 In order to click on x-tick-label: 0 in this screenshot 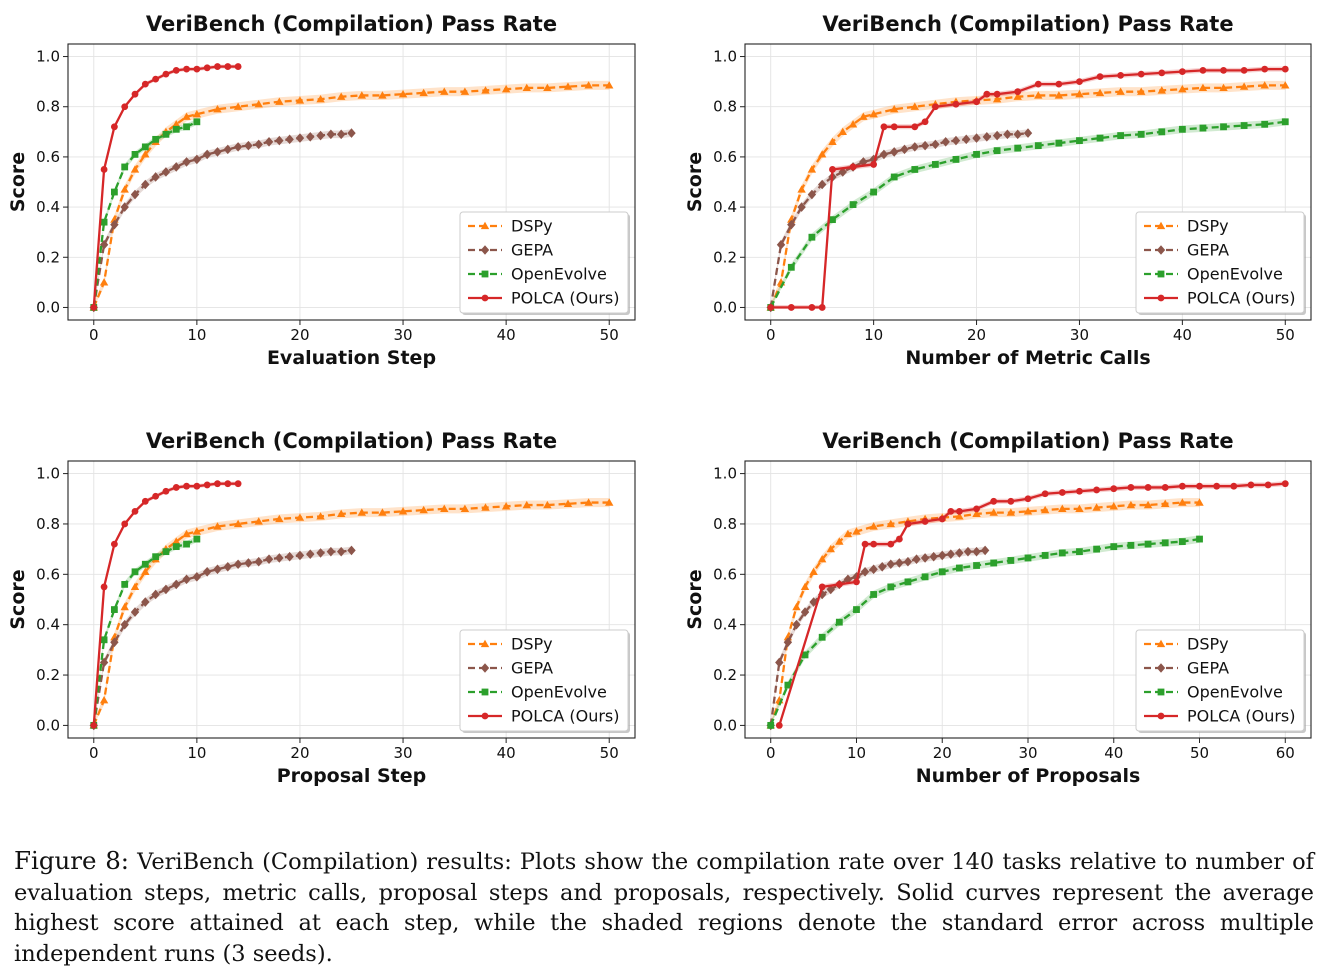, I will do `click(94, 753)`.